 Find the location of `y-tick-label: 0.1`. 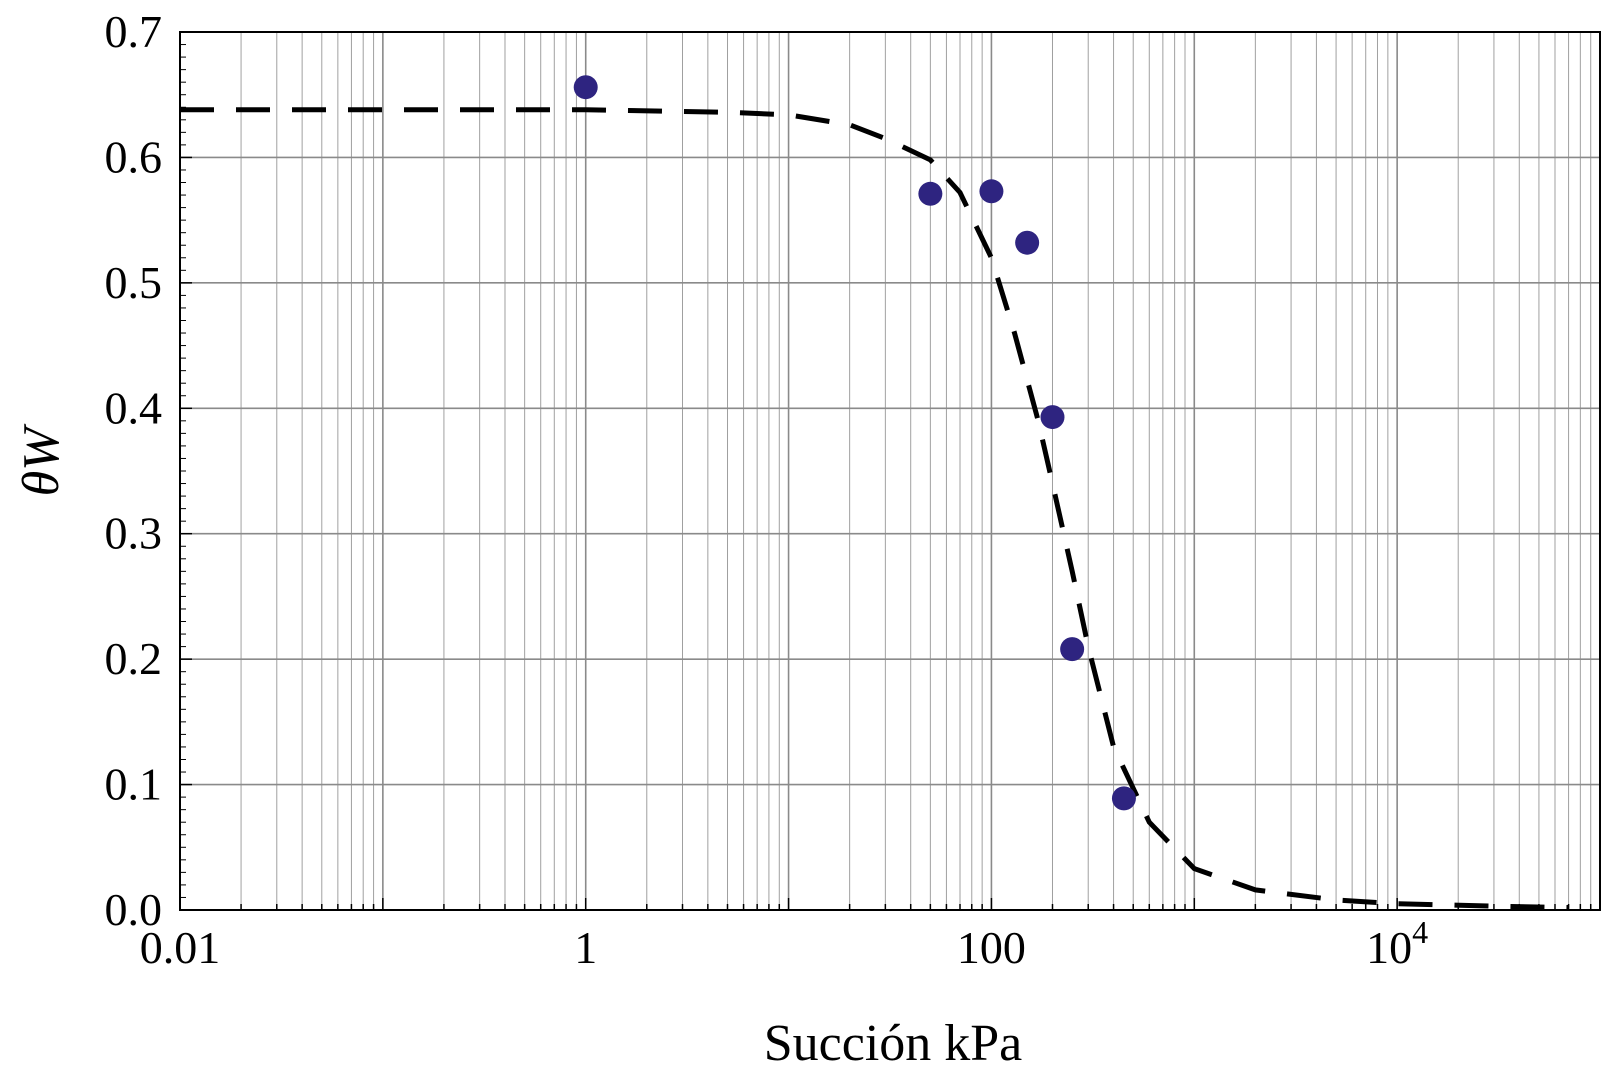

y-tick-label: 0.1 is located at coordinates (134, 784).